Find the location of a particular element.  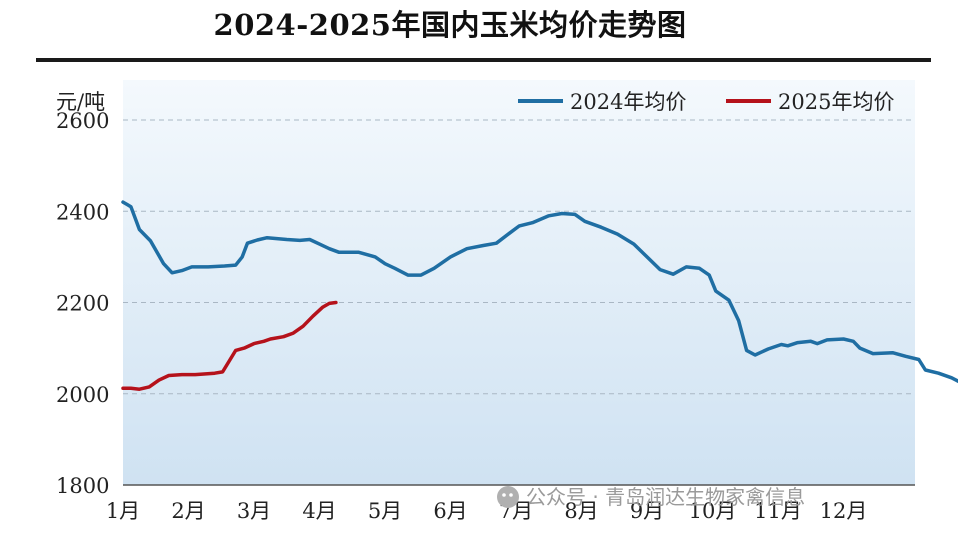

x-tick-label: 6月 is located at coordinates (450, 511).